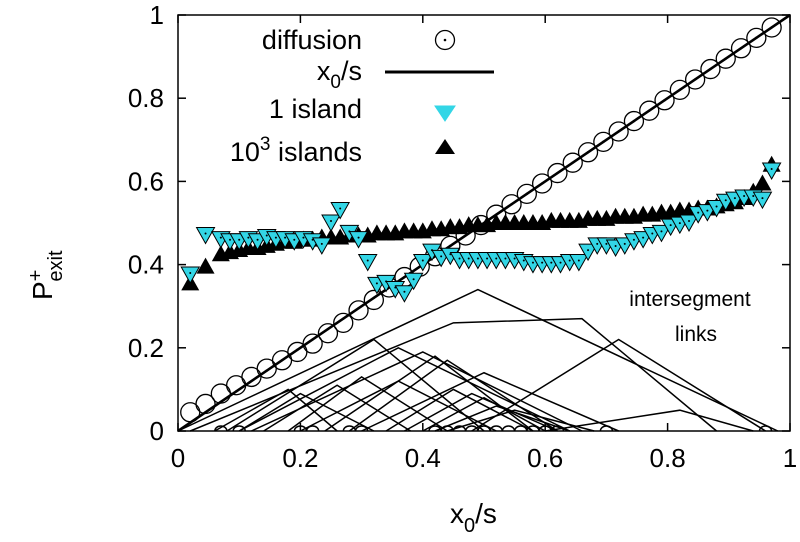 The width and height of the screenshot is (800, 542). Describe the element at coordinates (339, 74) in the screenshot. I see `legend-label-x0s: x0/s` at that location.